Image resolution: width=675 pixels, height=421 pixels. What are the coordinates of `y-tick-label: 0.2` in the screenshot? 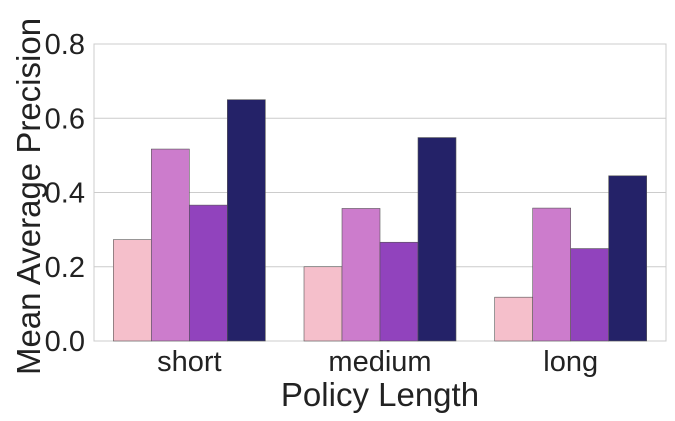 It's located at (65, 268).